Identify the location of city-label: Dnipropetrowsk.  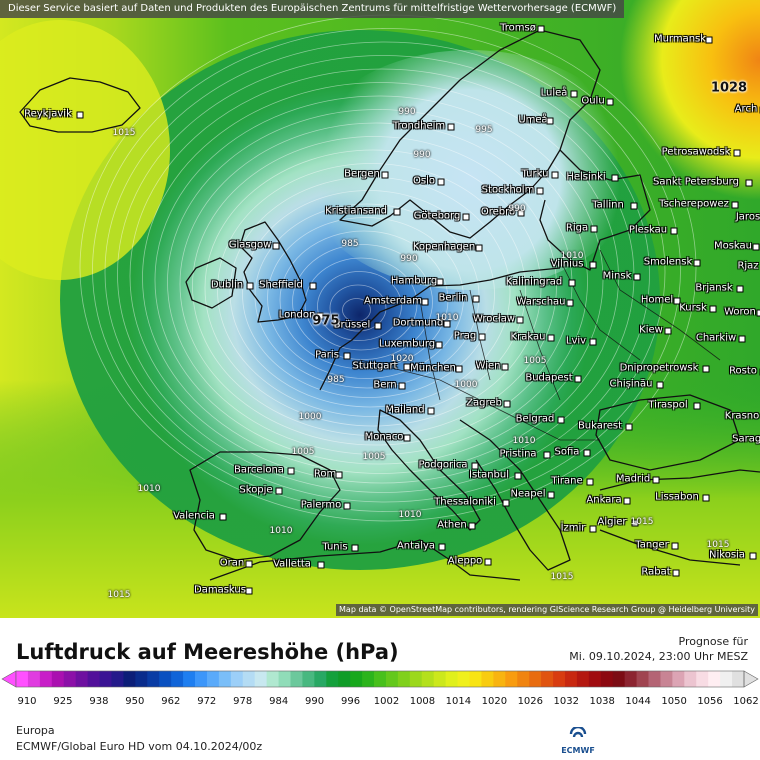
(659, 368).